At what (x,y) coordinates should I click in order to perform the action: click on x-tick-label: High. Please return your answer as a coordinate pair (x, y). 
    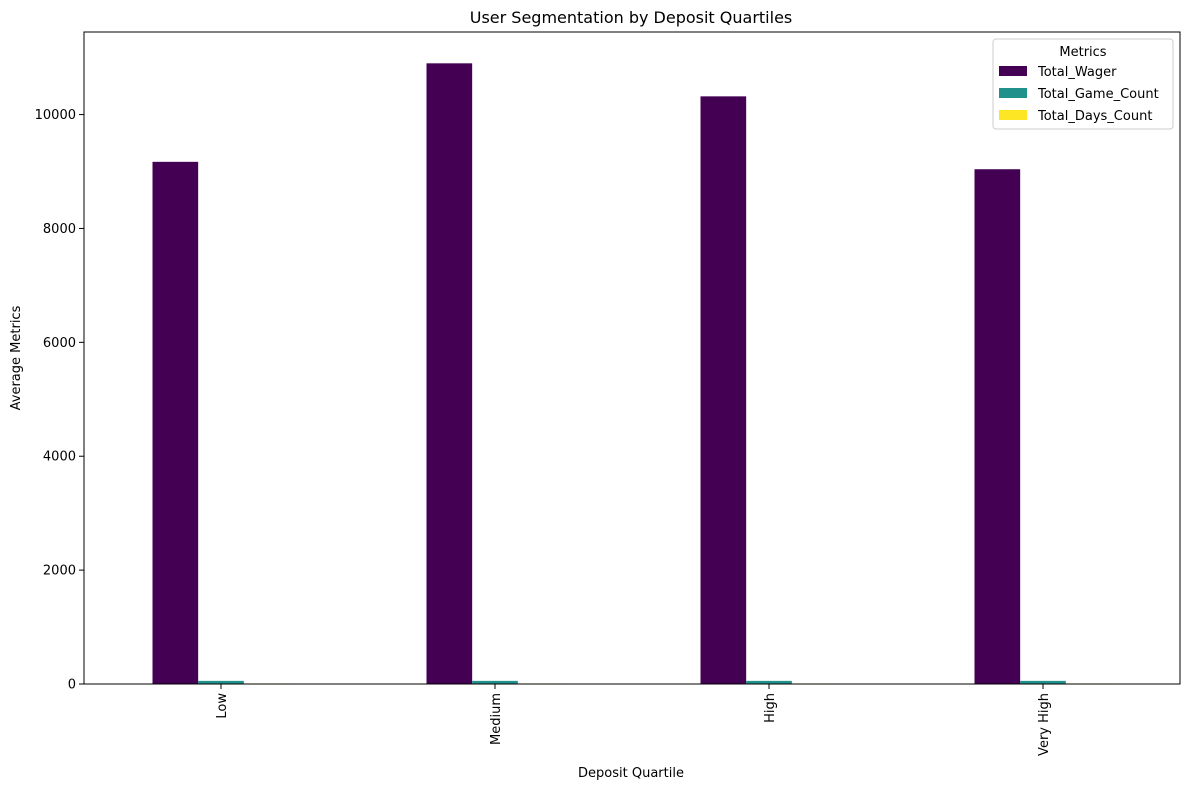
    Looking at the image, I should click on (770, 708).